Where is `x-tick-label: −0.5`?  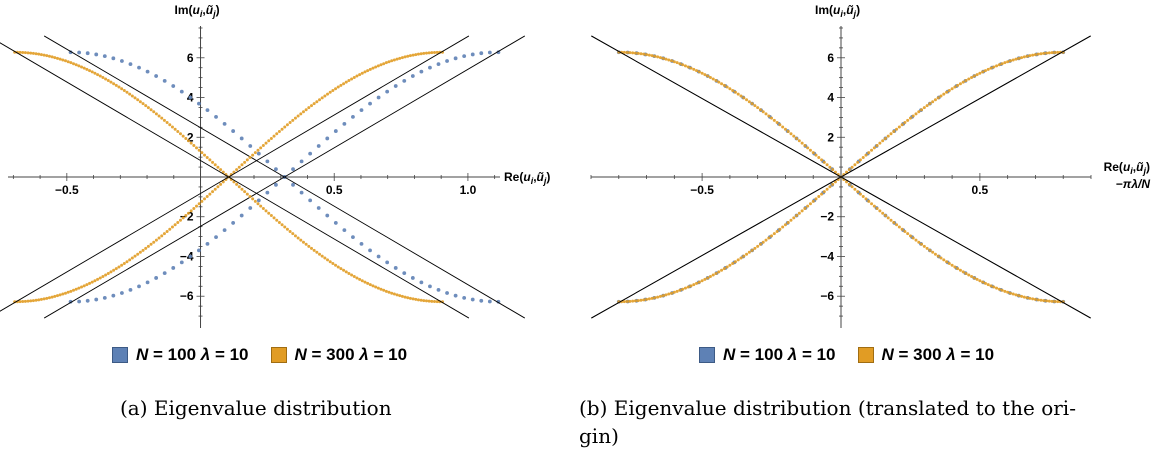 x-tick-label: −0.5 is located at coordinates (67, 190).